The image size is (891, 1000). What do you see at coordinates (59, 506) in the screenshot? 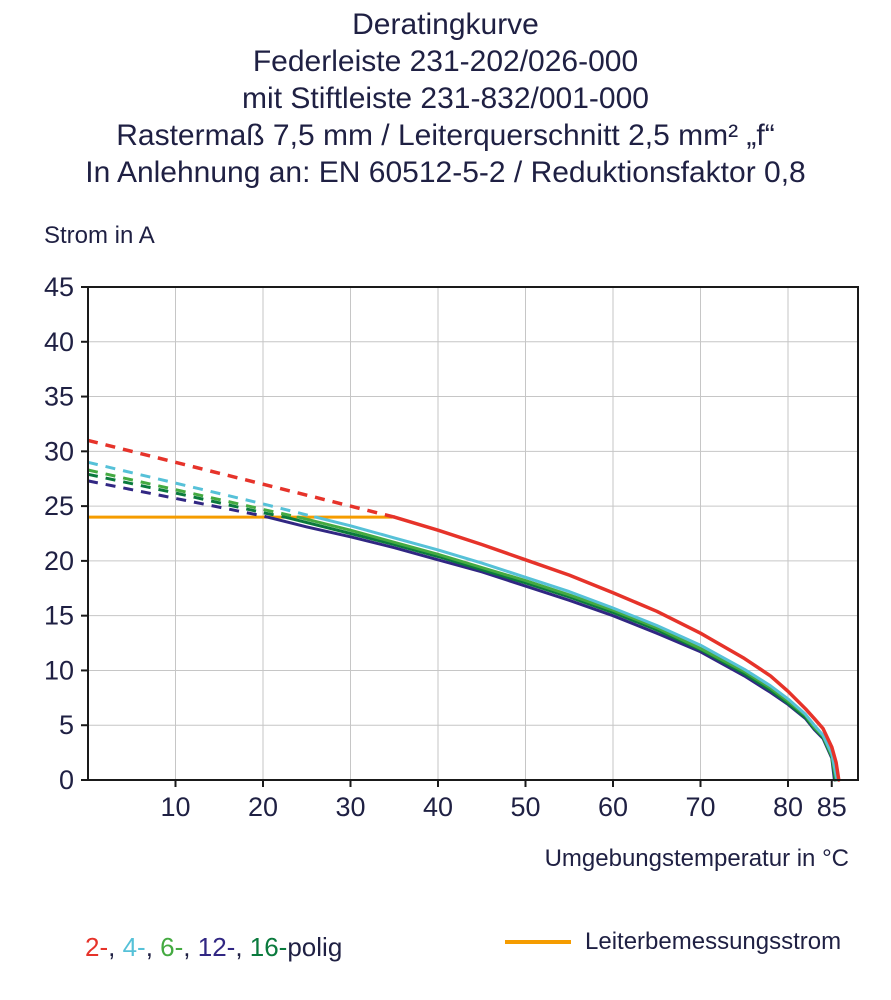
I see `y-tick-label: 25` at bounding box center [59, 506].